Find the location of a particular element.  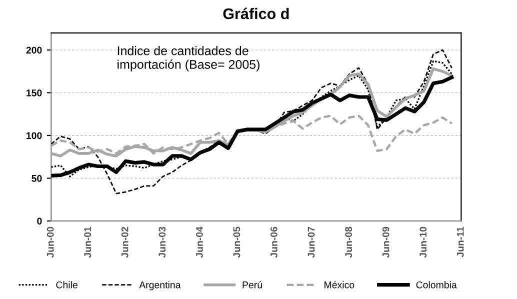

y-tick-label: 200 is located at coordinates (34, 50).